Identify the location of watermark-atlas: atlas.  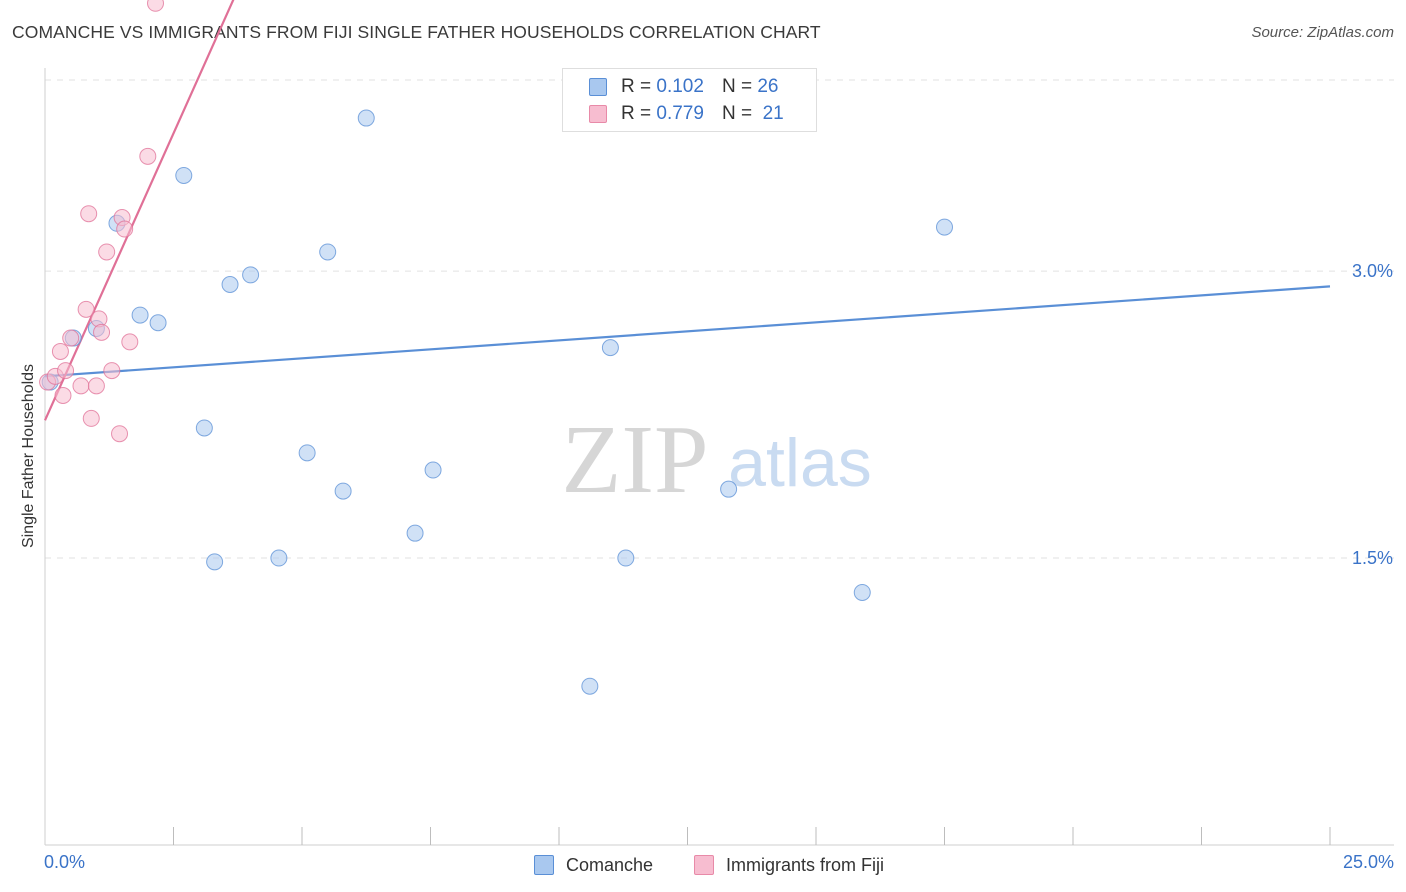
(800, 463).